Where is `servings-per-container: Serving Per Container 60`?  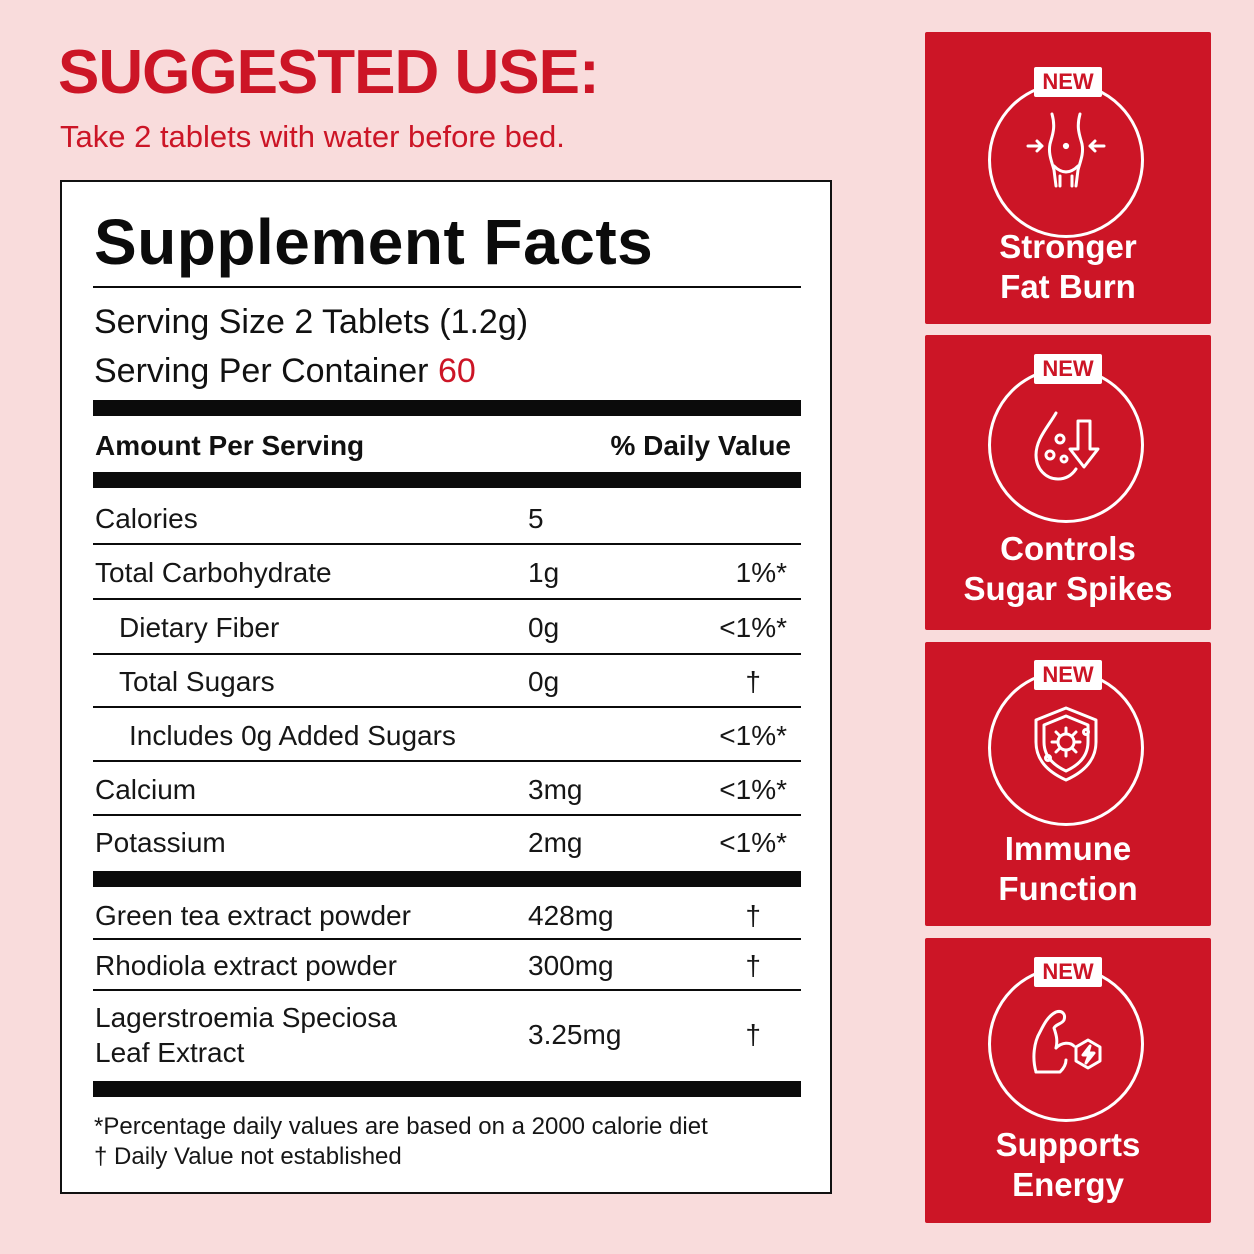 servings-per-container: Serving Per Container 60 is located at coordinates (285, 371).